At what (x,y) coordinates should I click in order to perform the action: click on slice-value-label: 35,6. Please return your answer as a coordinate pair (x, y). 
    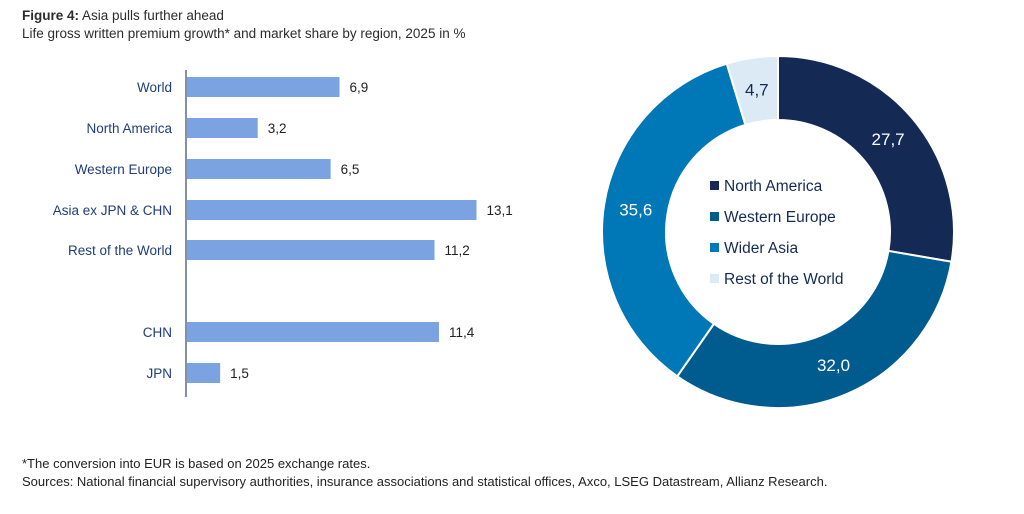
    Looking at the image, I should click on (635, 209).